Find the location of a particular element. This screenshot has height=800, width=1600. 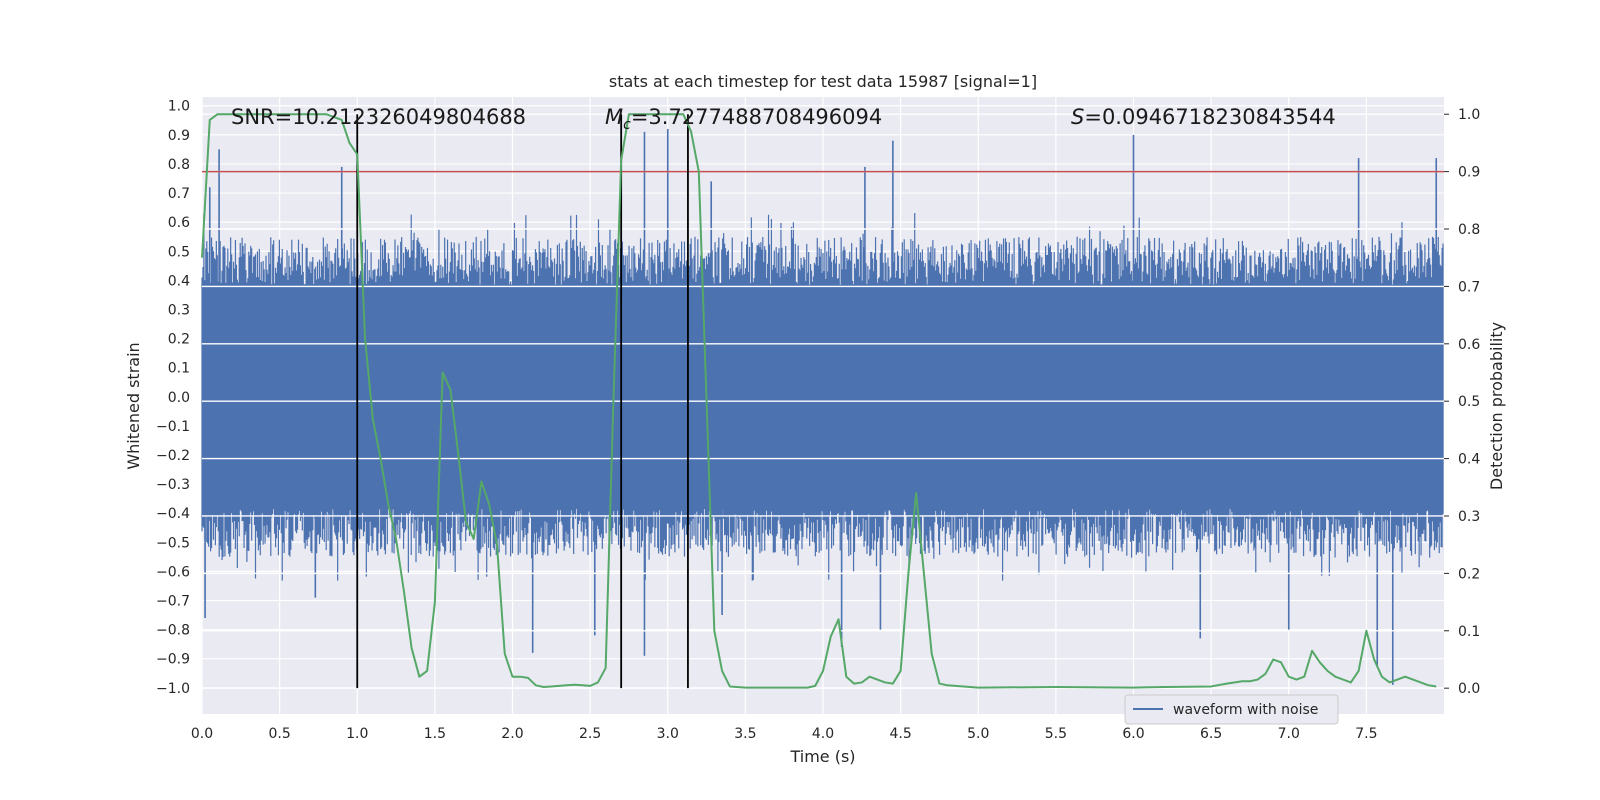

legend-box is located at coordinates (1231, 709).